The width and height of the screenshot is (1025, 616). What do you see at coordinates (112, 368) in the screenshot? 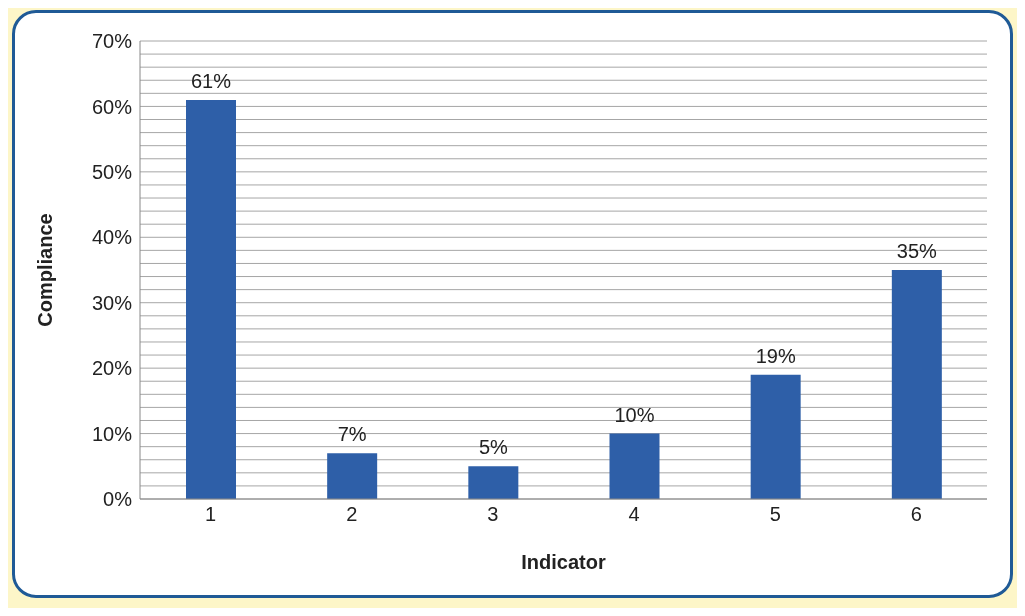
I see `y-tick-label: 20%` at bounding box center [112, 368].